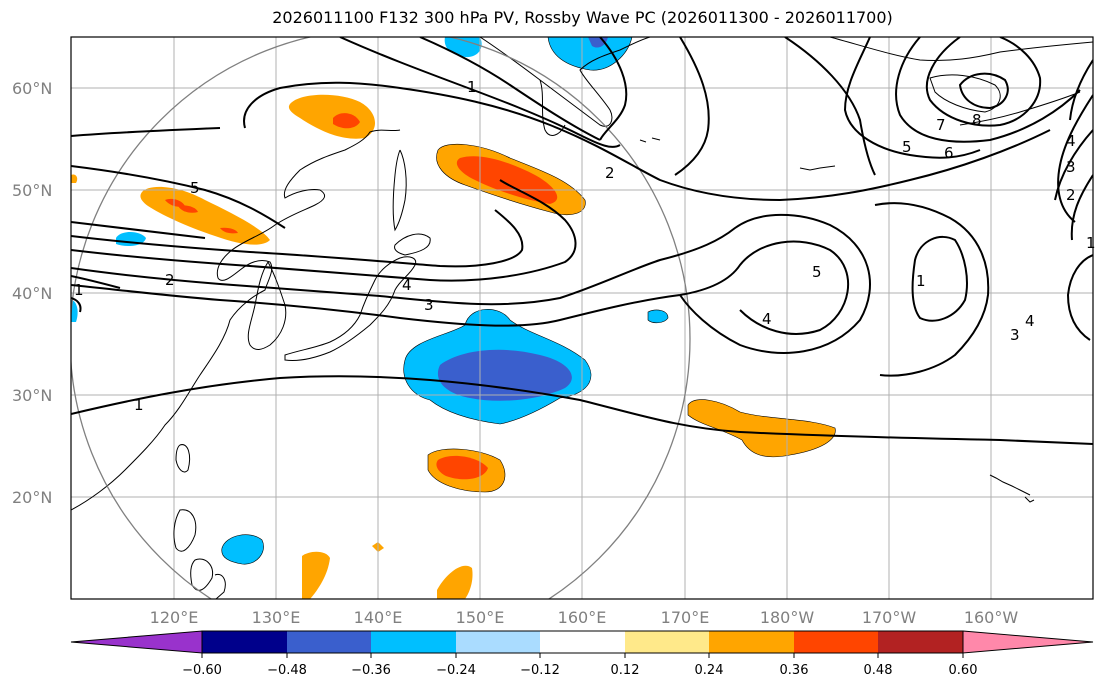 The height and width of the screenshot is (692, 1105). I want to click on positive-anomaly-s, so click(455, 582).